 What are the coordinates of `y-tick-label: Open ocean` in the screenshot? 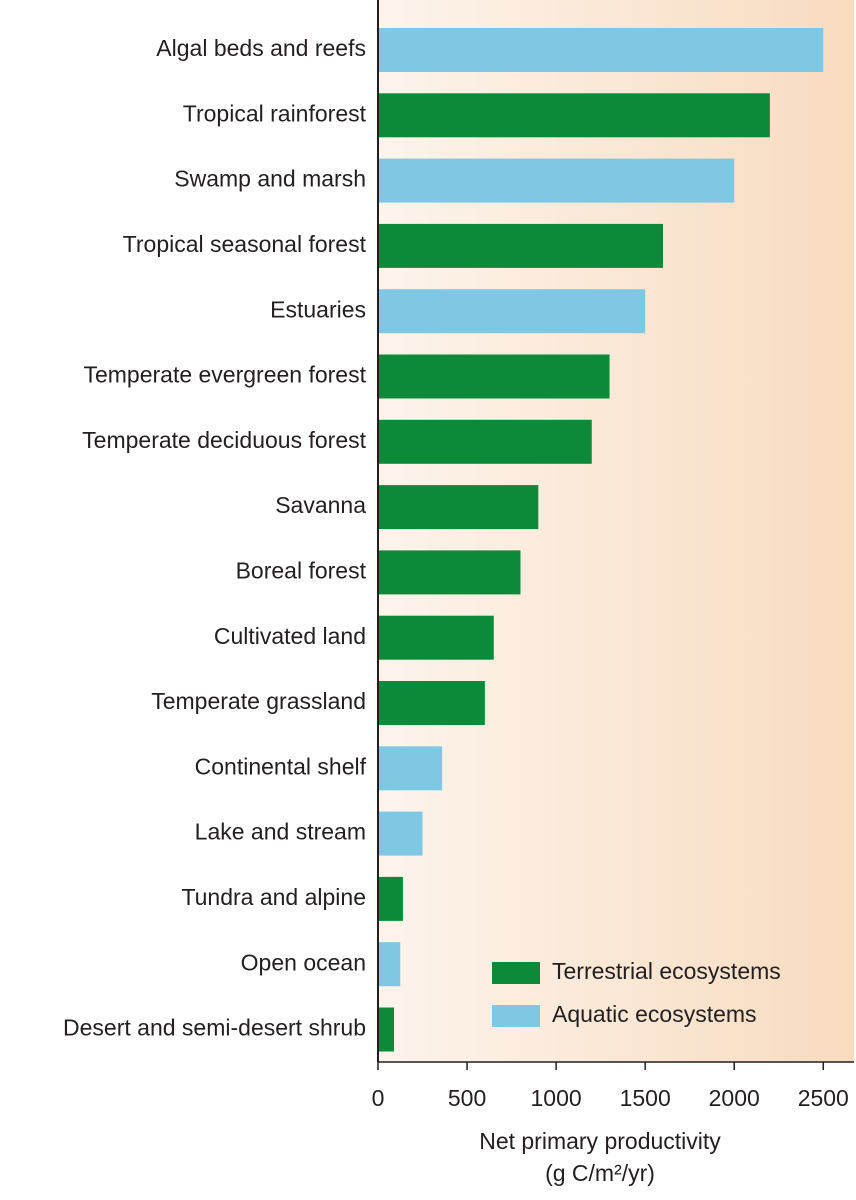 It's located at (303, 962).